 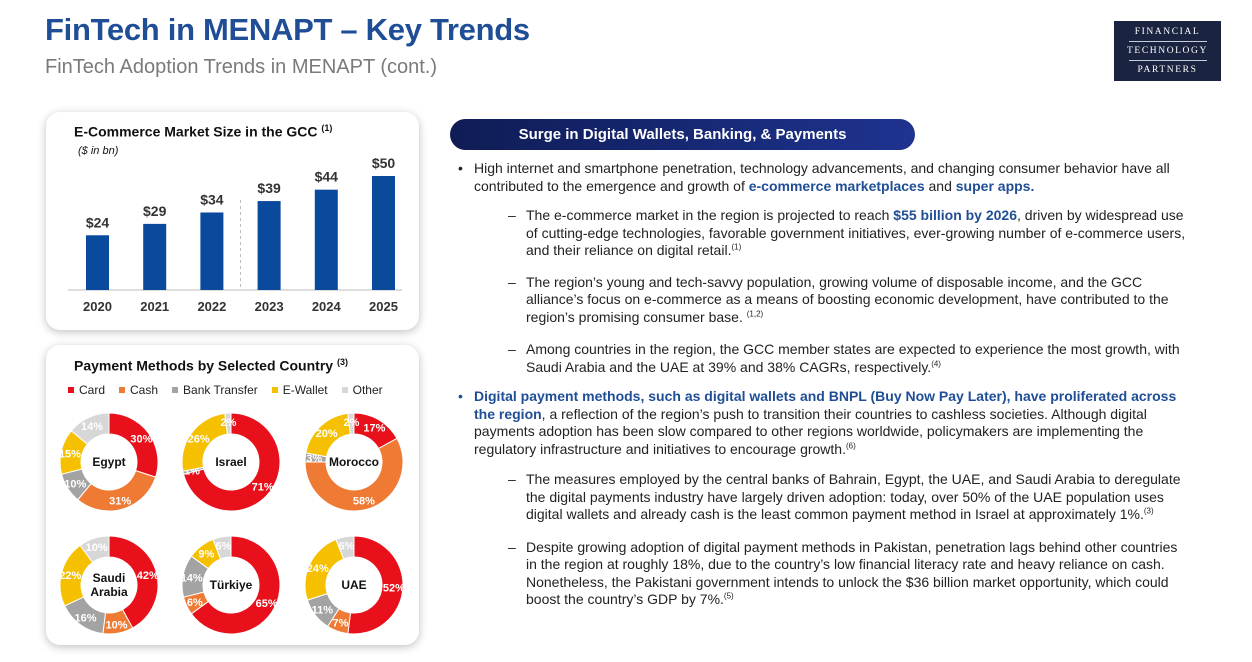 I want to click on bar-value-label: $39, so click(x=269, y=188).